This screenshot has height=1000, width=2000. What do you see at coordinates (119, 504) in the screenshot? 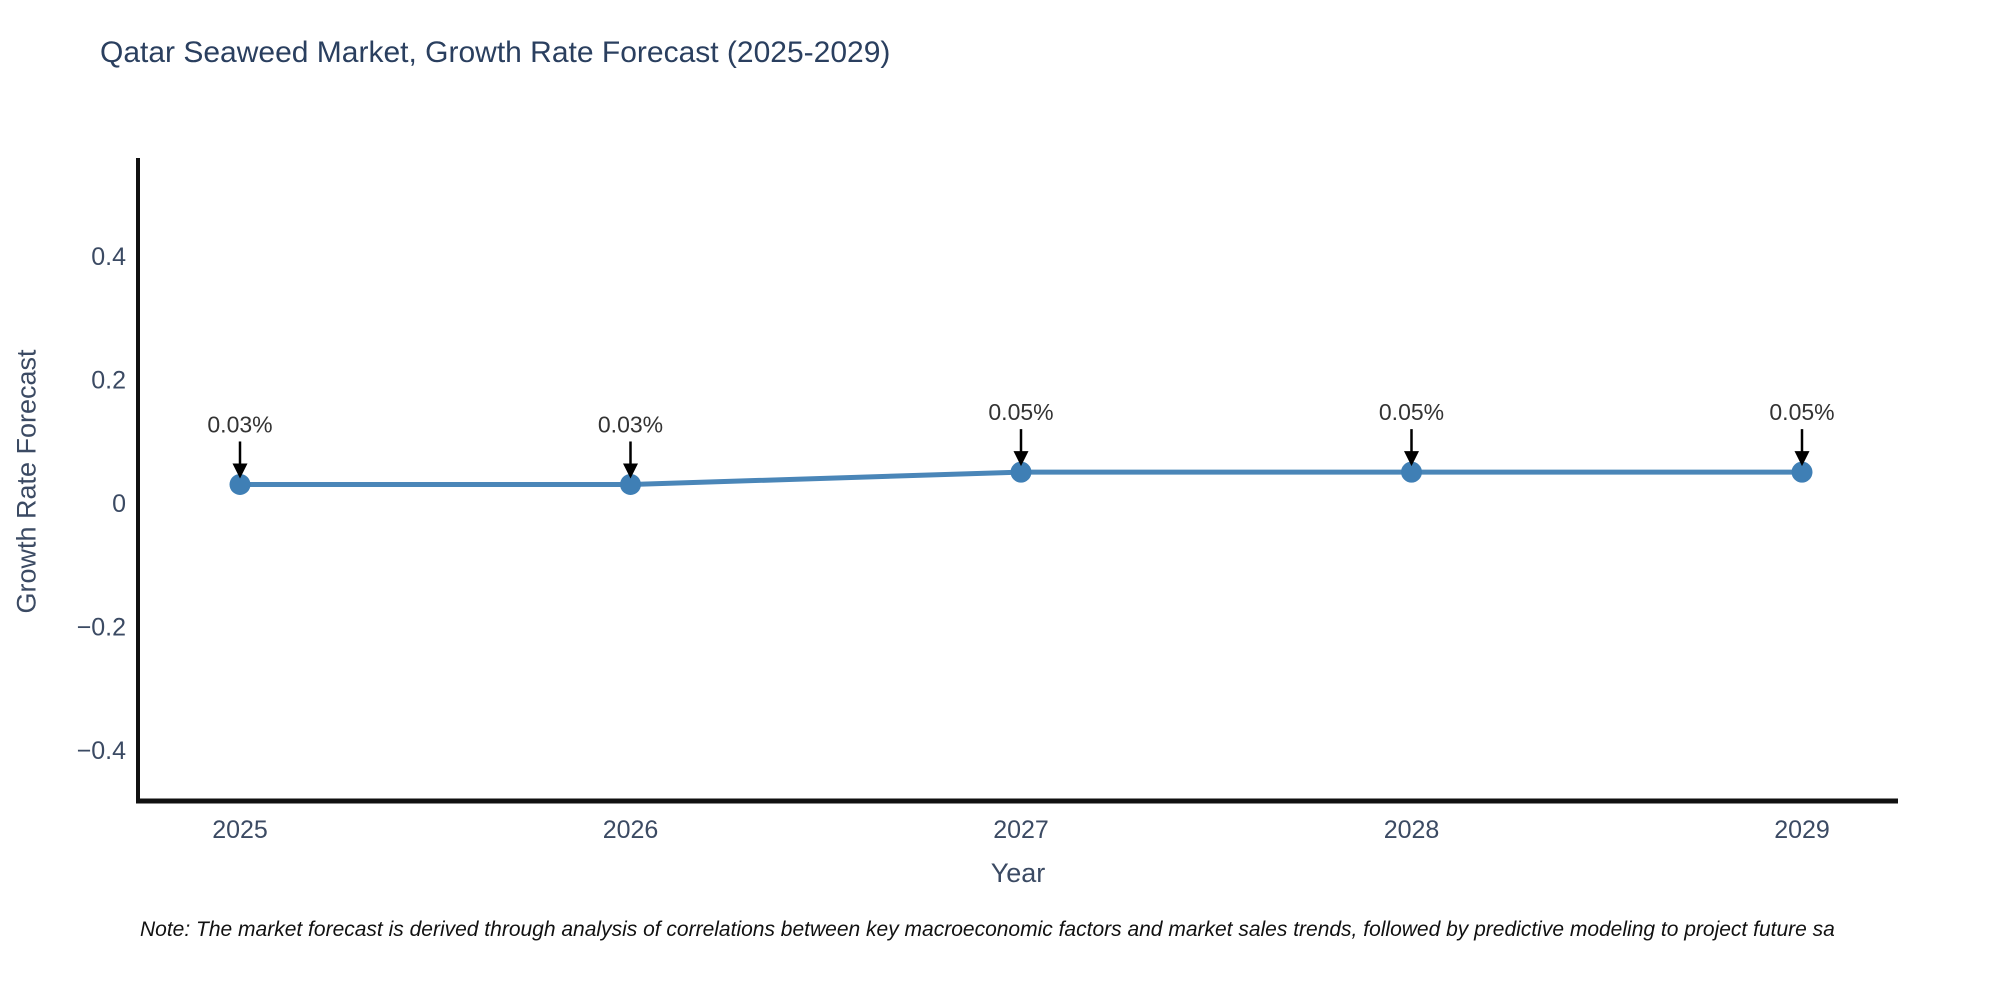
I see `y-tick-label: 0` at bounding box center [119, 504].